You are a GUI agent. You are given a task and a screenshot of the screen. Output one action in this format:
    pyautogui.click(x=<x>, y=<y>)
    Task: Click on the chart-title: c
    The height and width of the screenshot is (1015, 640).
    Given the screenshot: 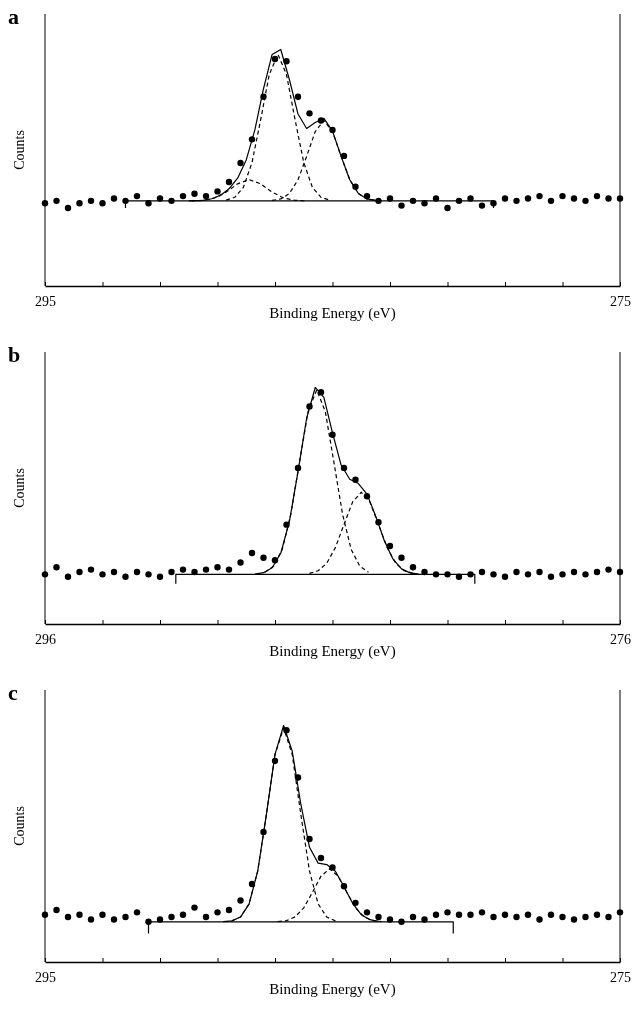 What is the action you would take?
    pyautogui.click(x=13, y=692)
    